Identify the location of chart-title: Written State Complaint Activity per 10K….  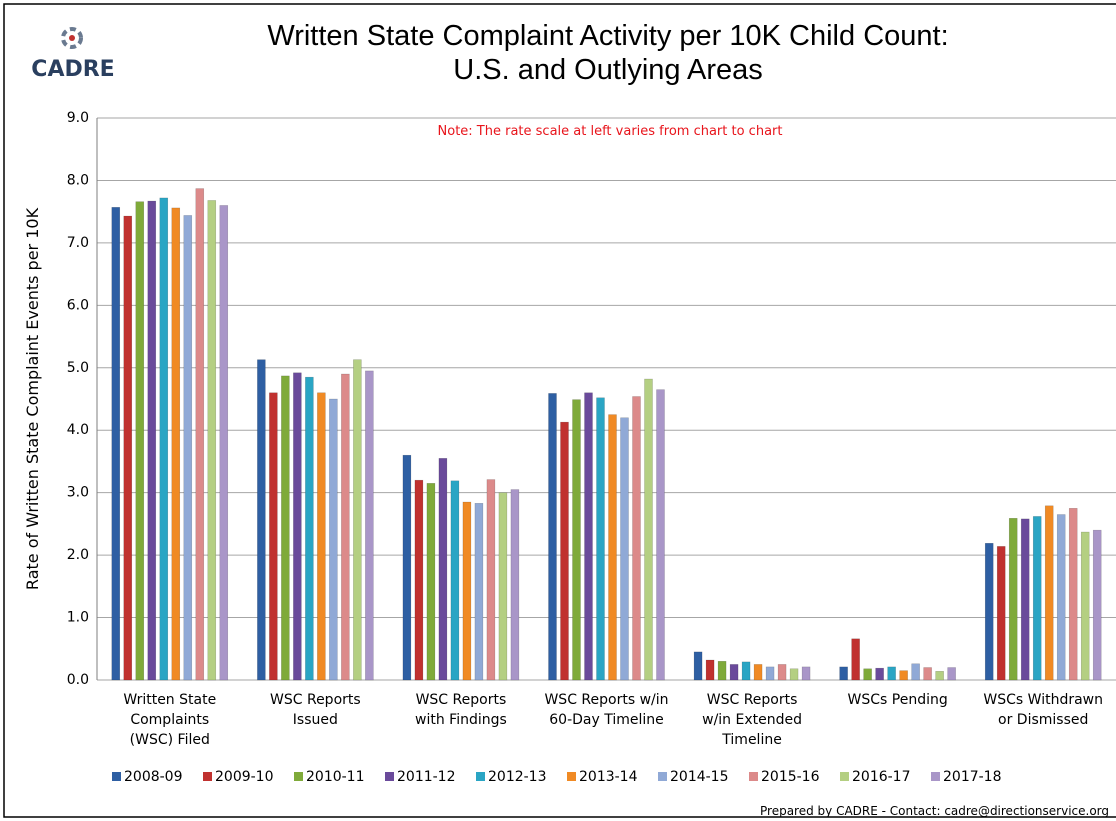
(607, 53).